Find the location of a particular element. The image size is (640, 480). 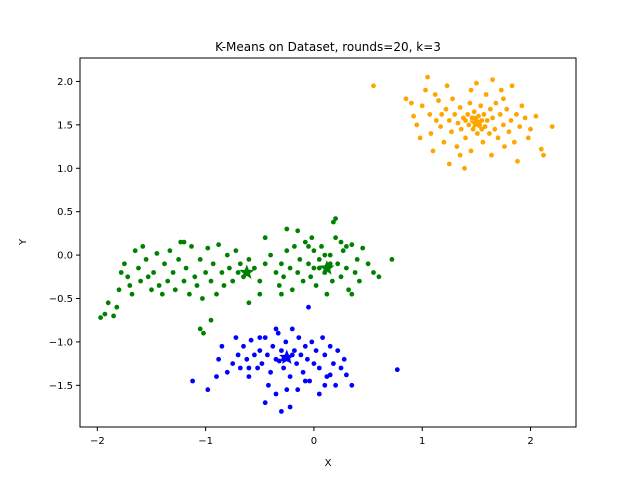

y-tick-label: 1.0 is located at coordinates (65, 169).